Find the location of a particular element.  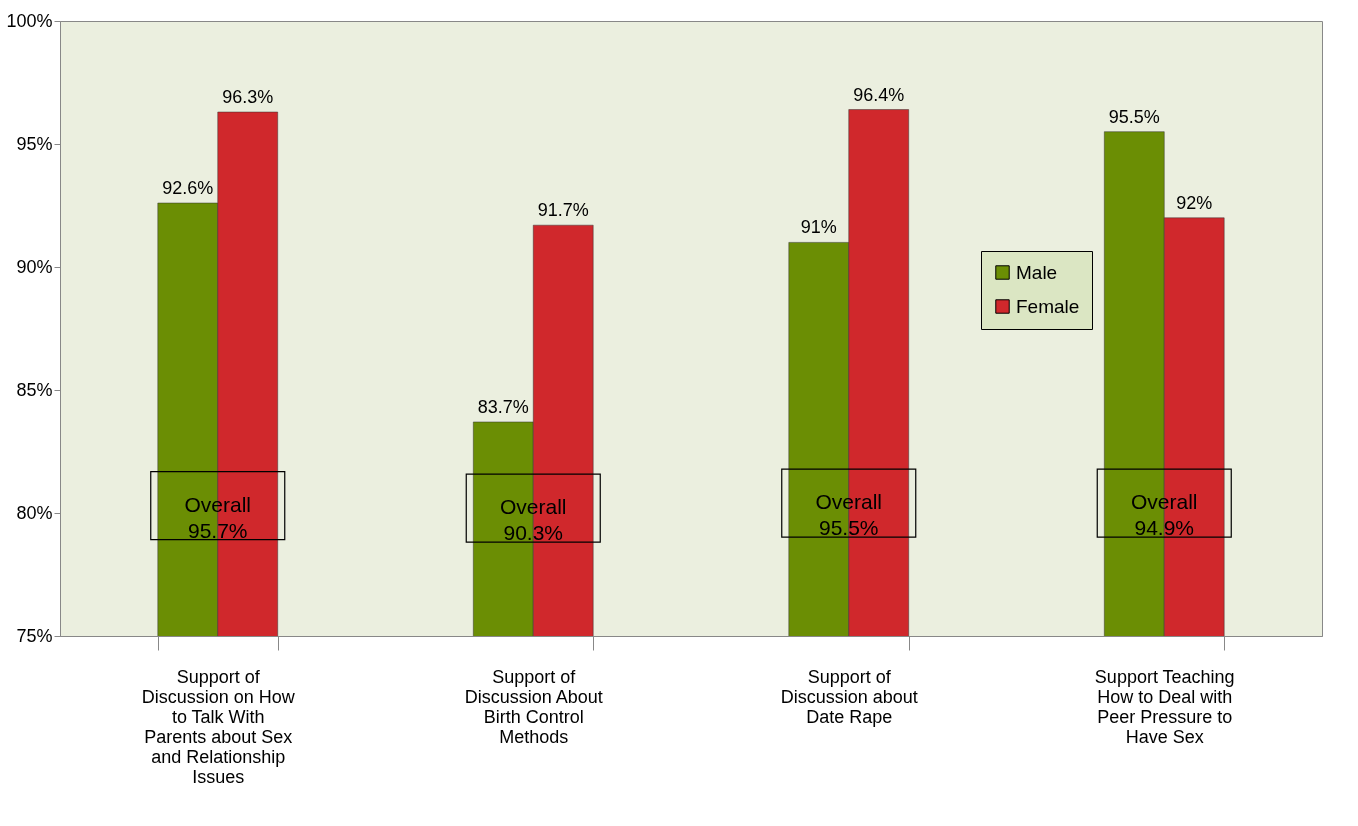

x-tick-label: Support of Discussion about Date Rape is located at coordinates (849, 696).